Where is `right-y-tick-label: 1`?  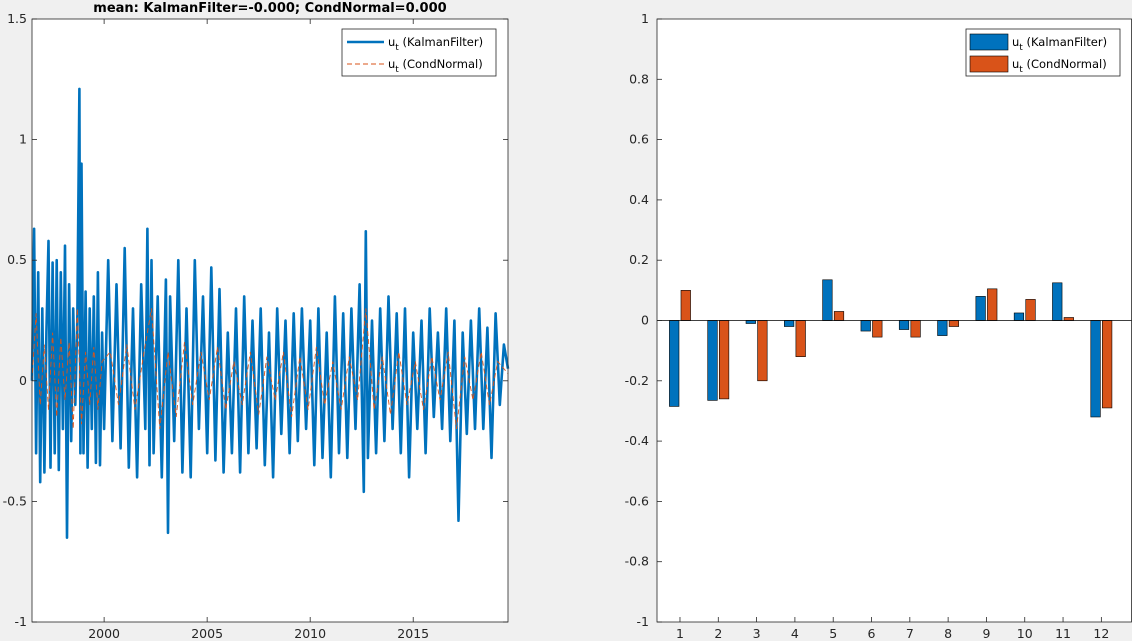
right-y-tick-label: 1 is located at coordinates (645, 18).